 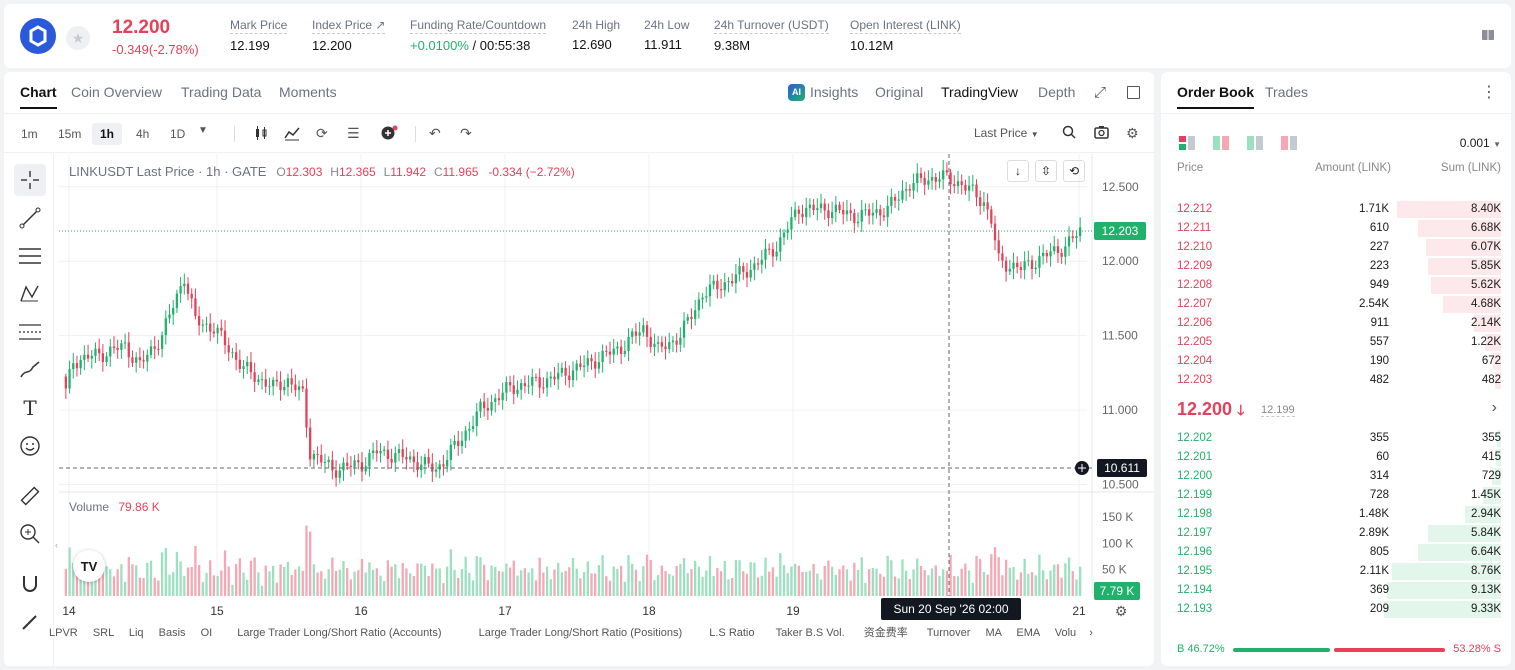 I want to click on brush-tool-icon, so click(x=30, y=370).